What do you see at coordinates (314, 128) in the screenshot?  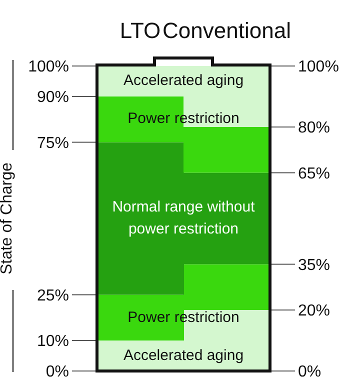 I see `y2-tick-label: 80%` at bounding box center [314, 128].